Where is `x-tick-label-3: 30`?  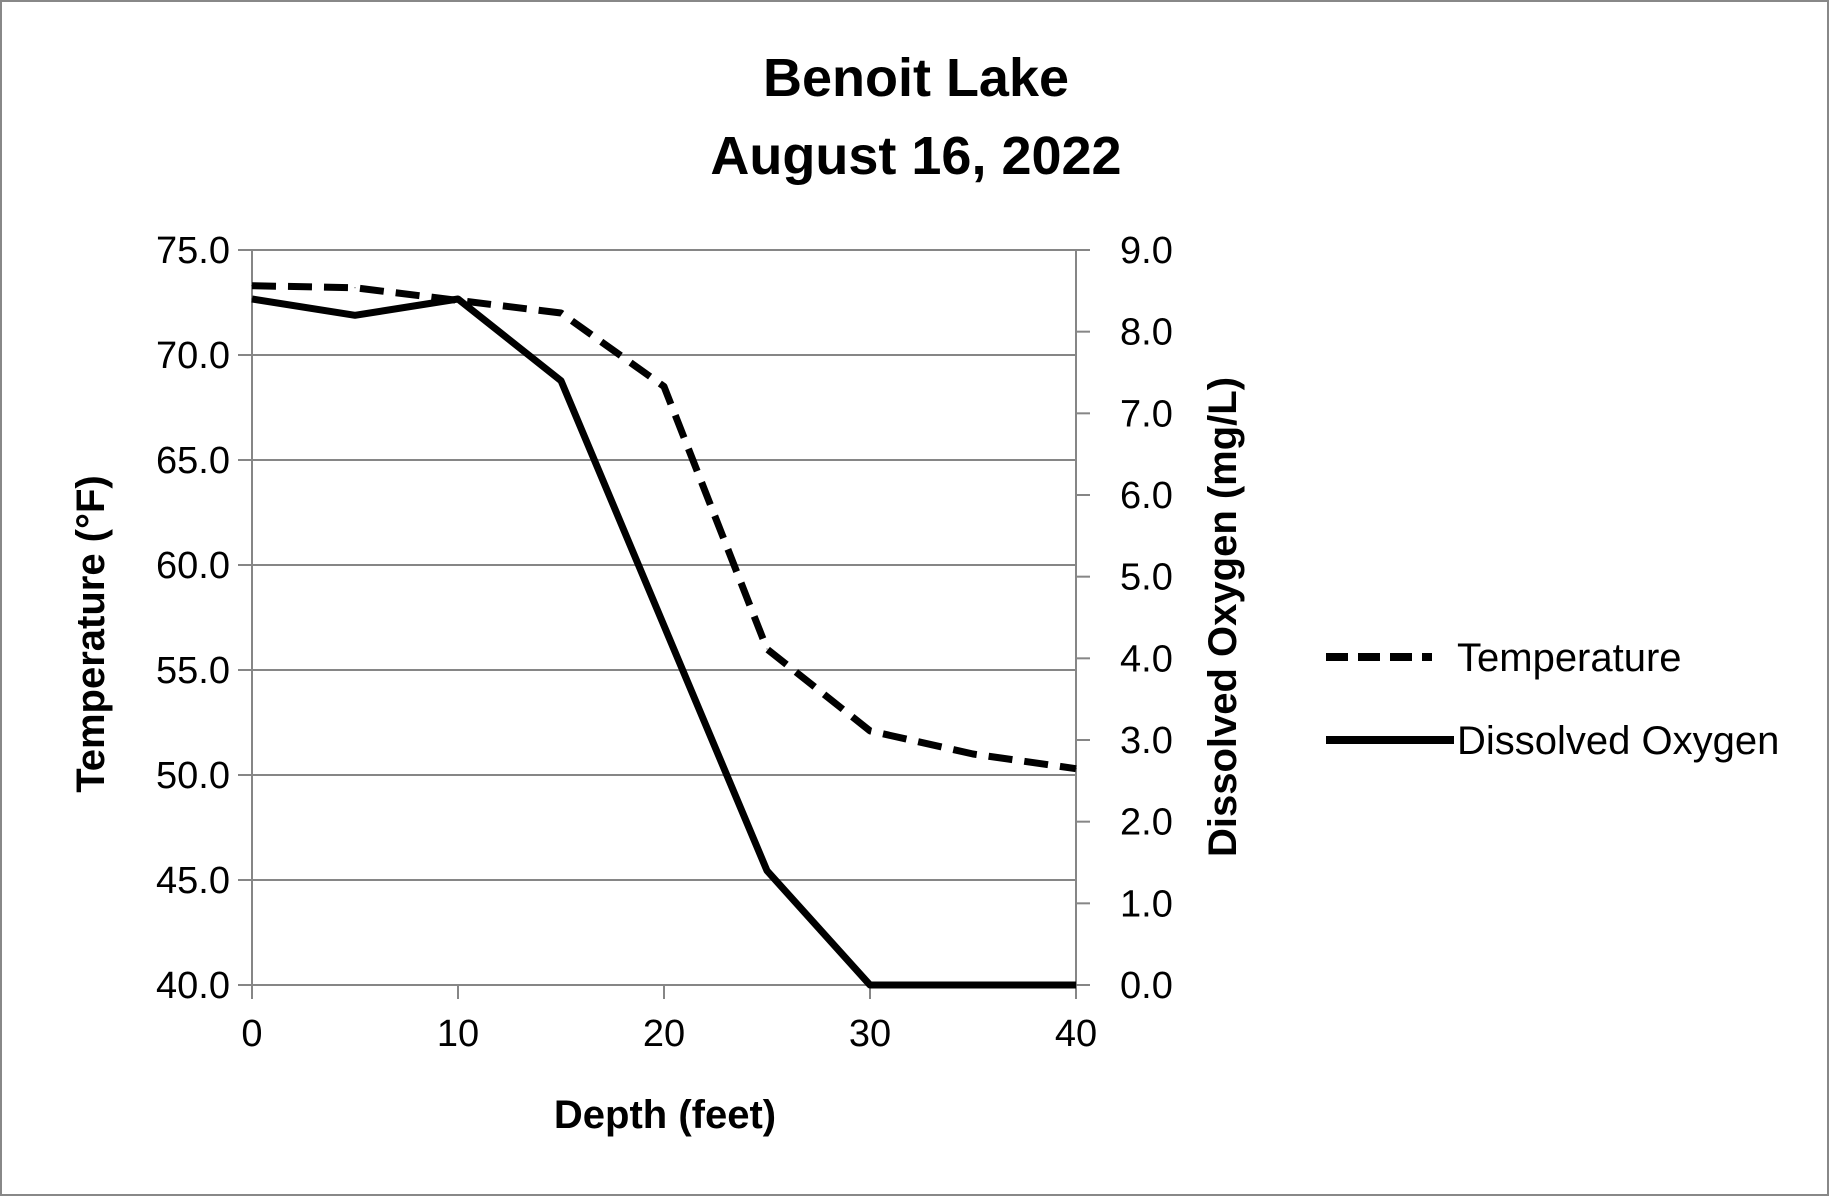 x-tick-label-3: 30 is located at coordinates (870, 1034).